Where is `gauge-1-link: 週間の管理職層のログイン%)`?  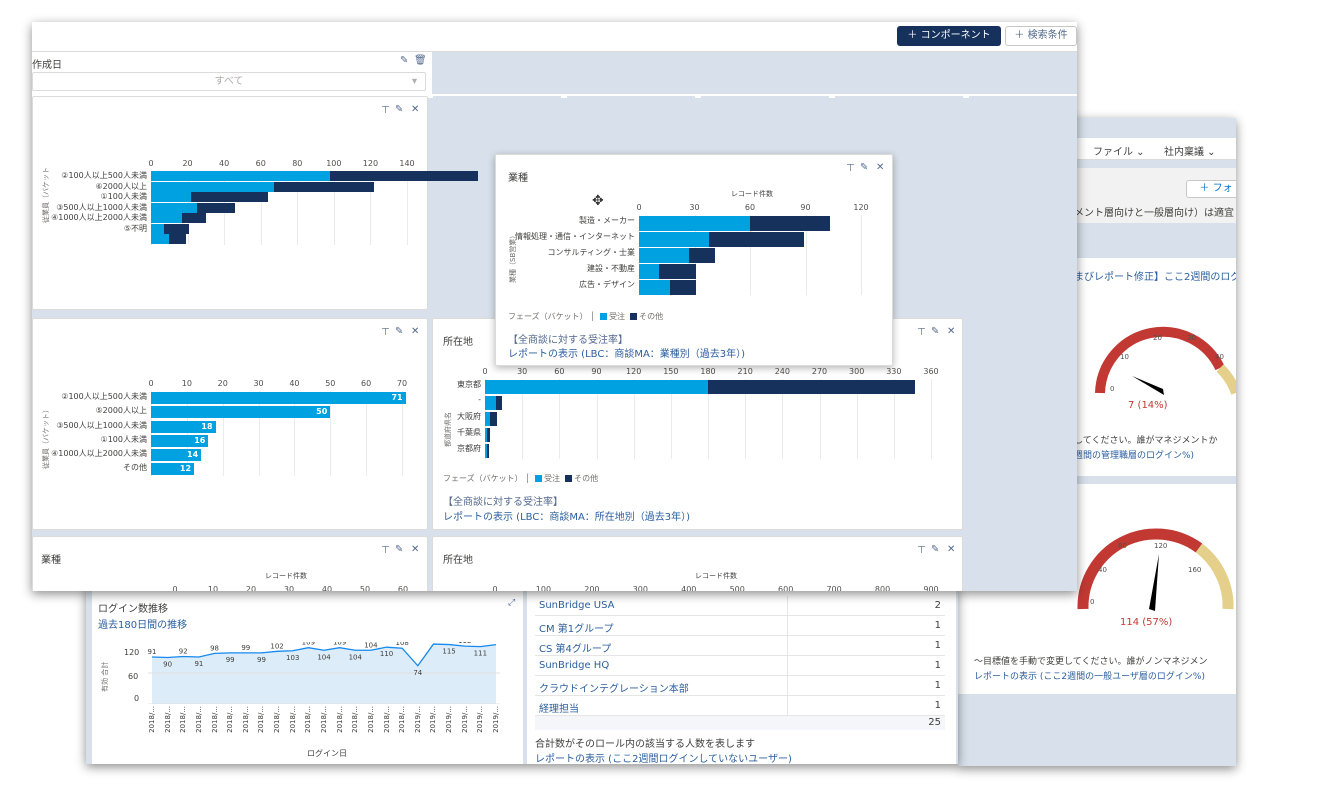 gauge-1-link: 週間の管理職層のログイン%) is located at coordinates (1134, 456).